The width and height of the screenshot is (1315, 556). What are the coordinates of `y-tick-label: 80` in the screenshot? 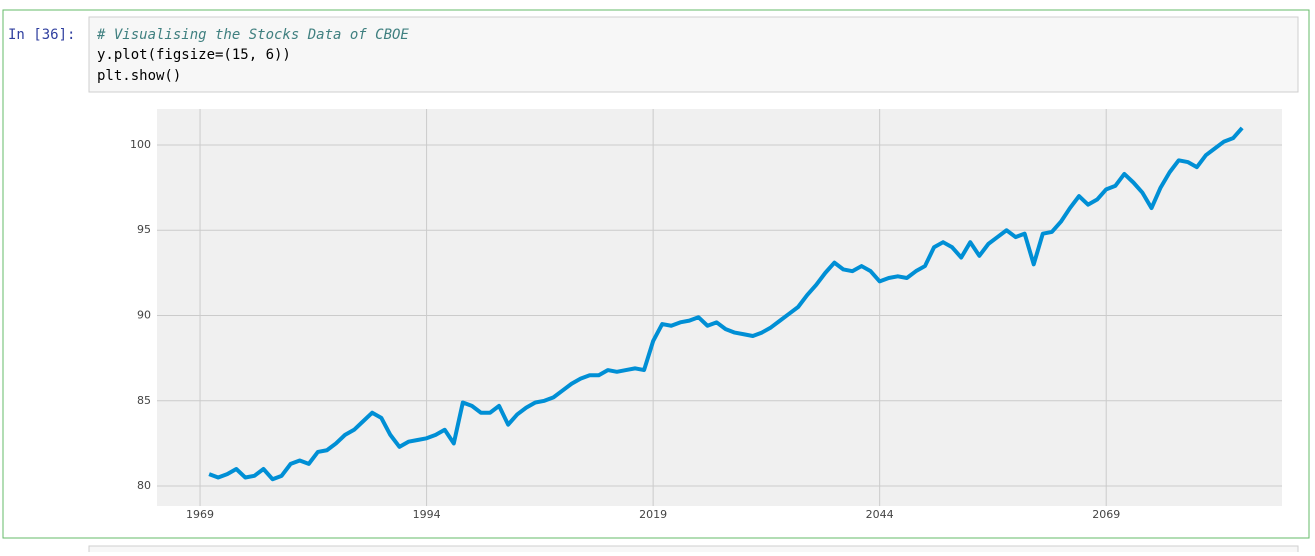 It's located at (144, 485).